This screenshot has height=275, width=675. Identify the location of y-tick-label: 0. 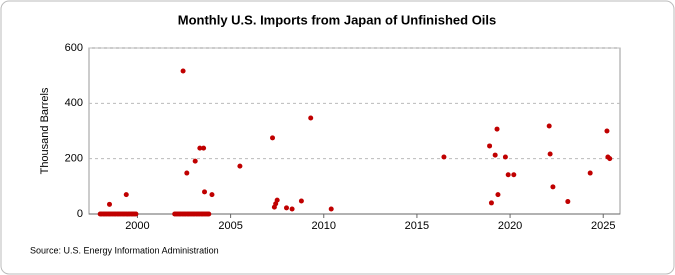
(80, 214).